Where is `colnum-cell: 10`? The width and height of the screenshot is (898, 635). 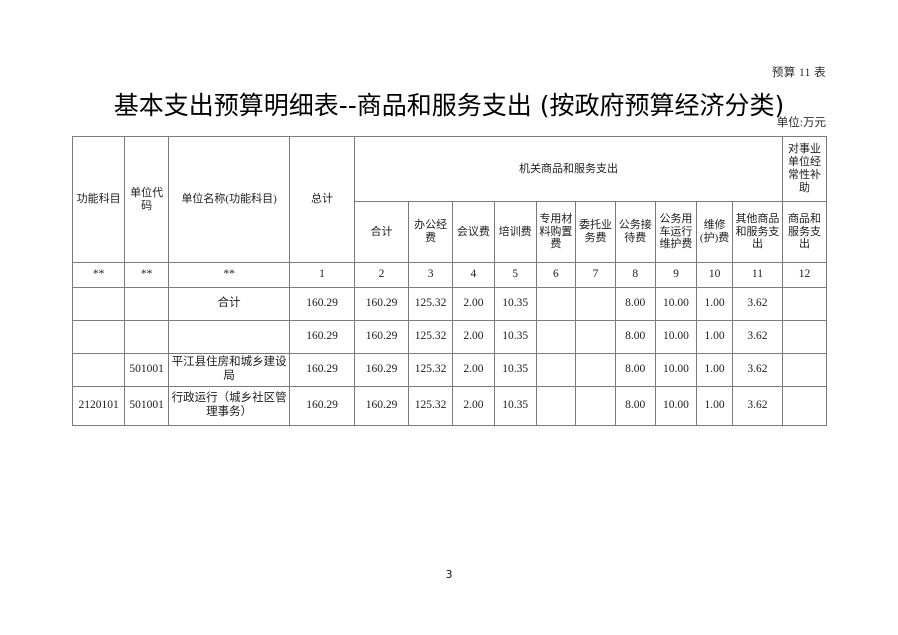
colnum-cell: 10 is located at coordinates (714, 275).